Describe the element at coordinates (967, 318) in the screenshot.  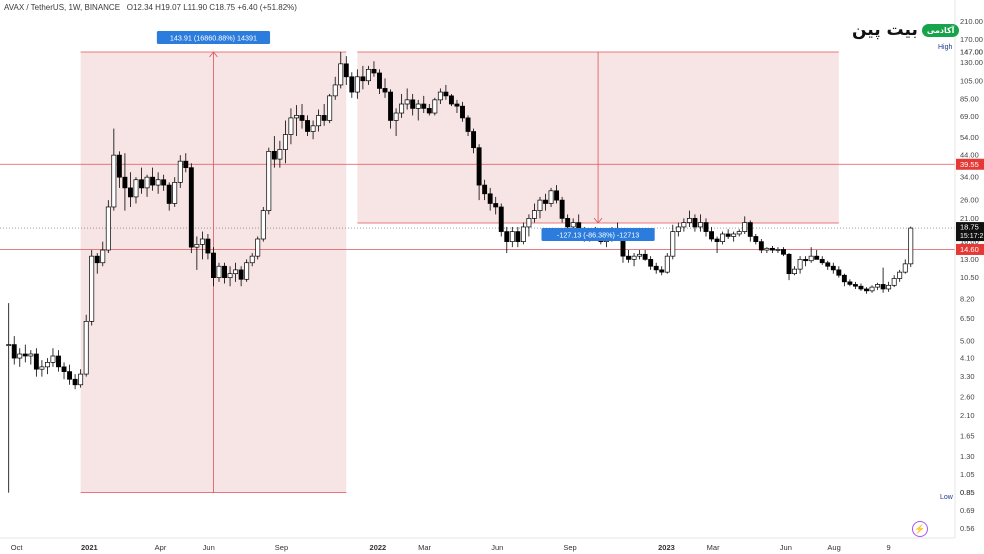
I see `price-tick-label: 6.50` at that location.